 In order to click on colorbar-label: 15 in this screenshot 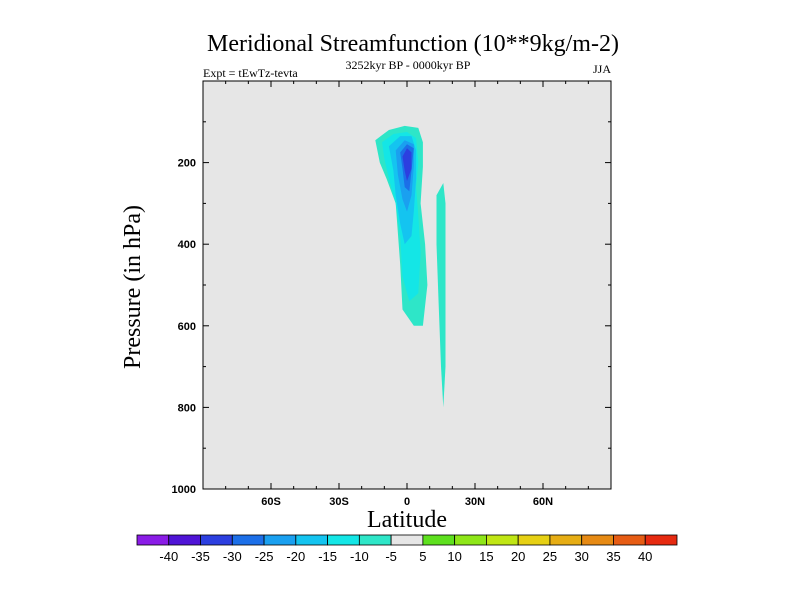, I will do `click(486, 556)`.